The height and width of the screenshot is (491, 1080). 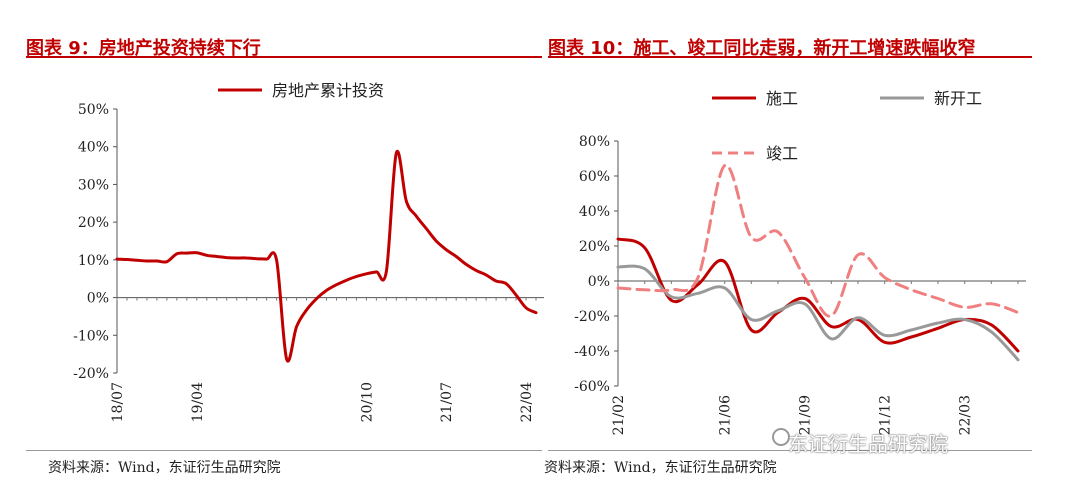 I want to click on wechat-icon, so click(x=781, y=437).